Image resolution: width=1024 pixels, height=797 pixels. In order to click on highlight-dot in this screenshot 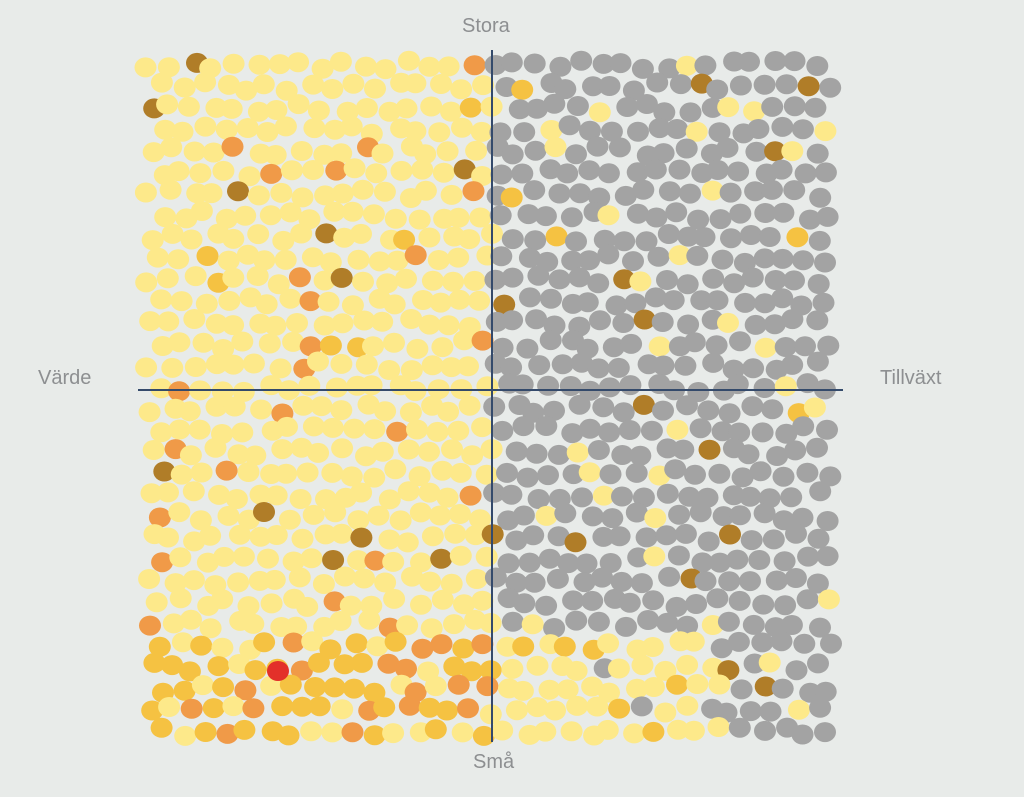, I will do `click(278, 671)`.